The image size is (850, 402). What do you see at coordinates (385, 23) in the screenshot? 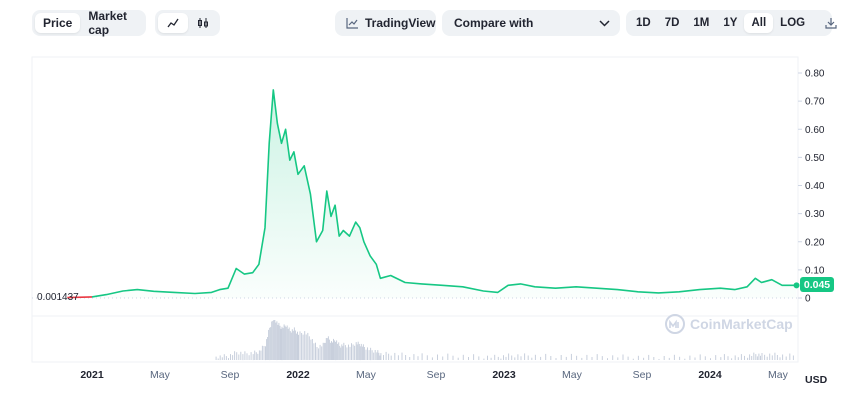
I see `tradingview-button: TradingView` at bounding box center [385, 23].